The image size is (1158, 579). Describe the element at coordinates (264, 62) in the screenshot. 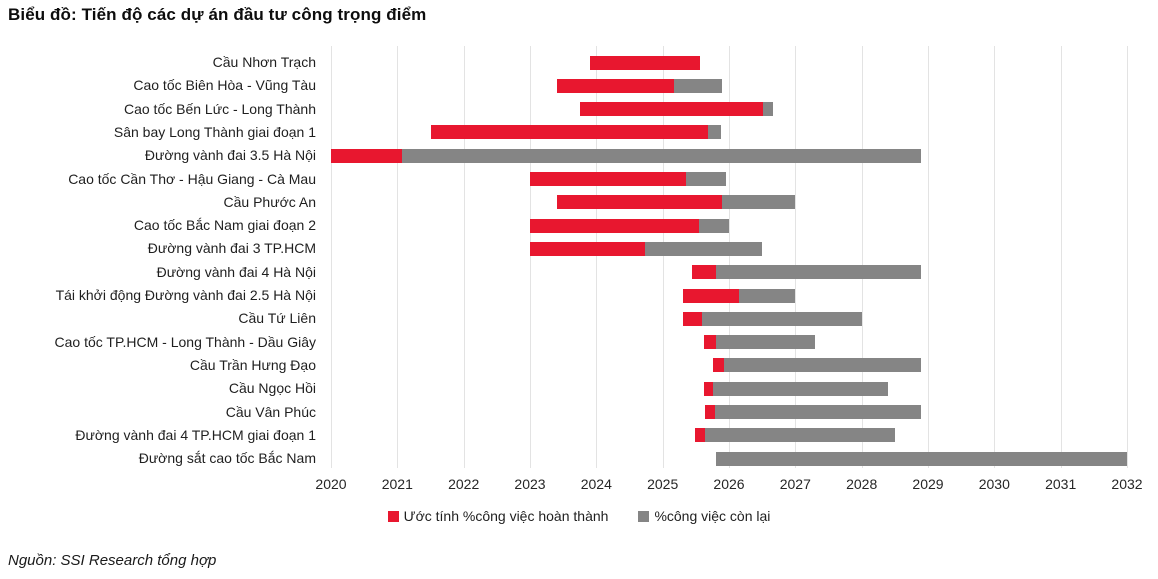

I see `project-label: Cầu Nhơn Trạch` at that location.